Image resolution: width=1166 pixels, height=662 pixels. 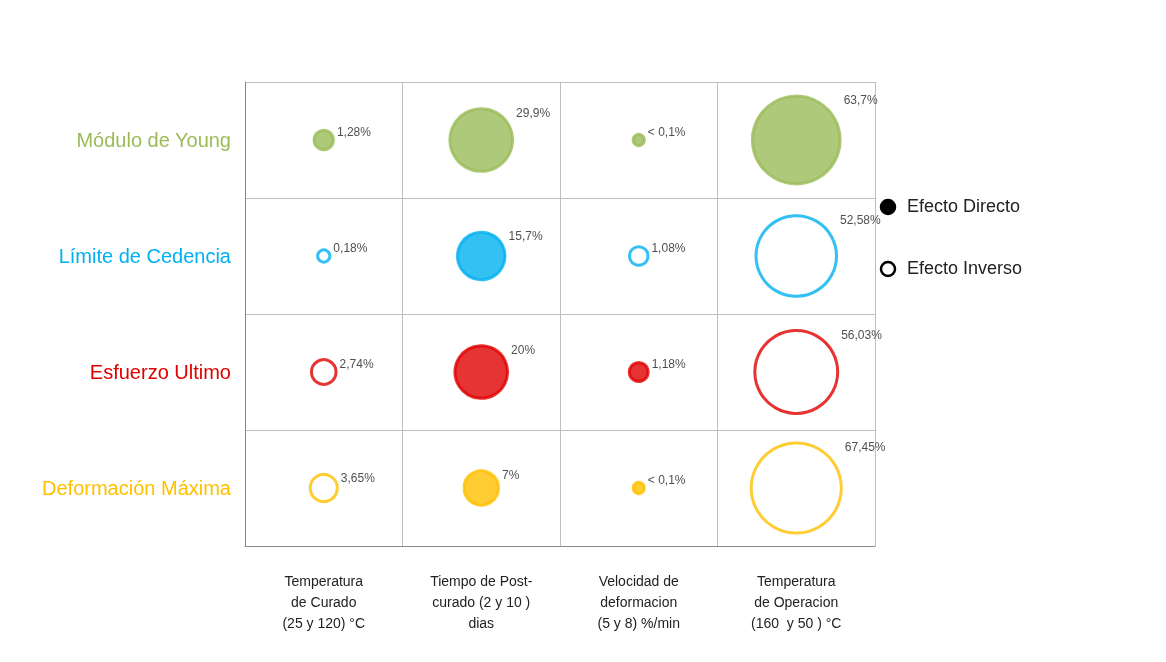 I want to click on data-label: 2,74%, so click(x=356, y=363).